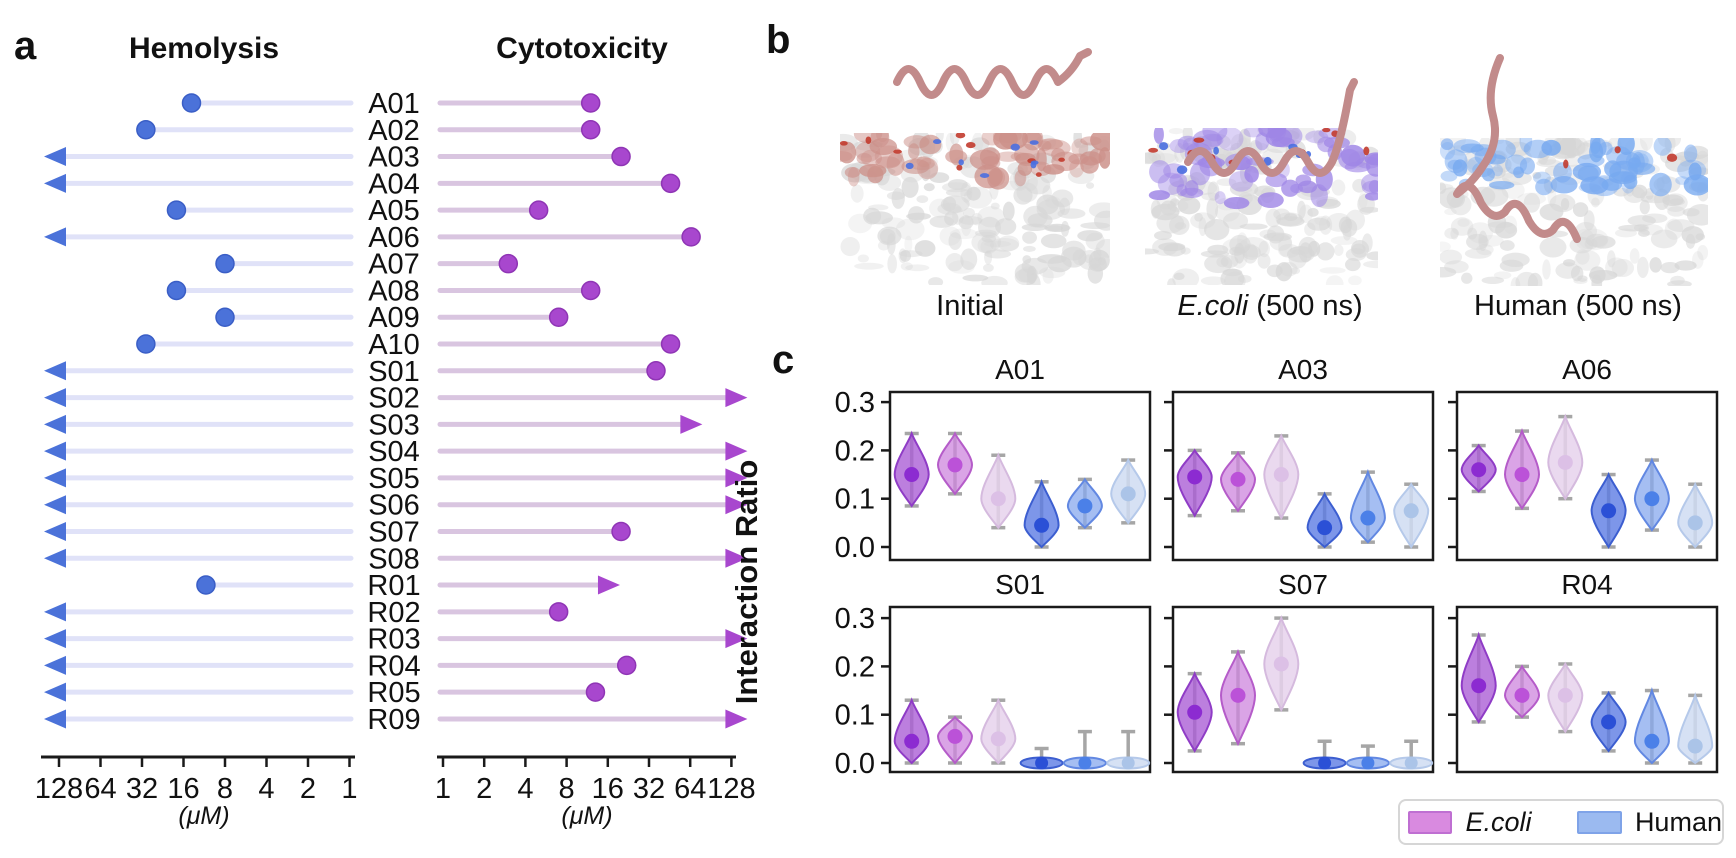  I want to click on peptide-label: S06, so click(394, 506).